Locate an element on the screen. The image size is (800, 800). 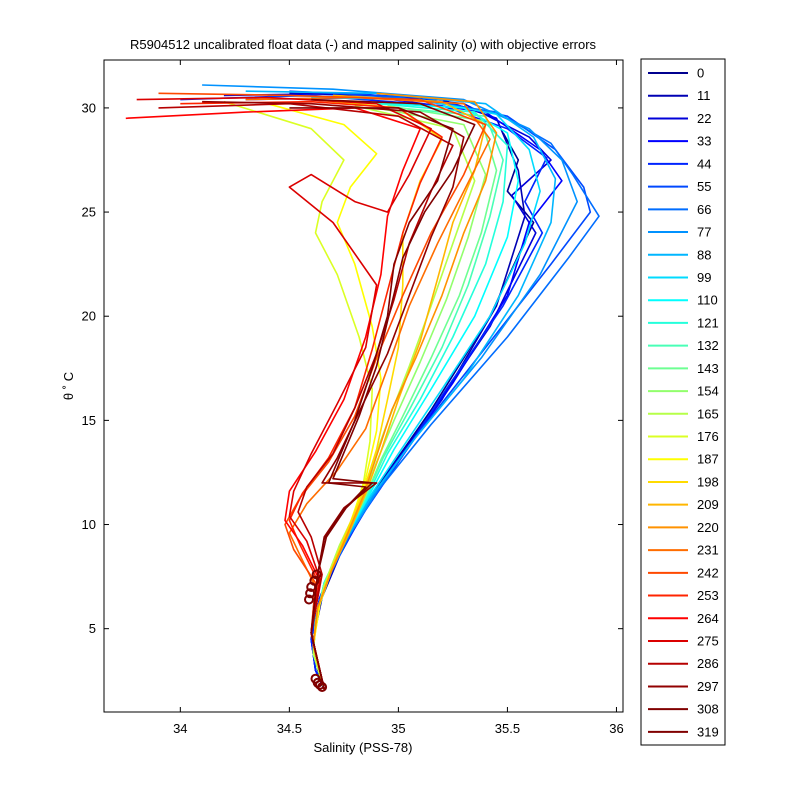
y-tick-label: 30 is located at coordinates (89, 107).